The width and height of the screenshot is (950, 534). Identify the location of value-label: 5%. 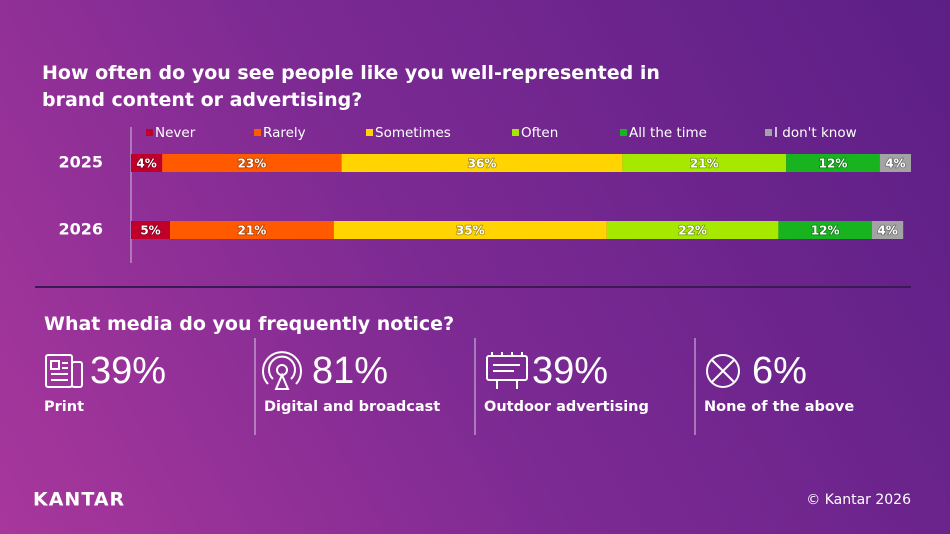
(150, 231).